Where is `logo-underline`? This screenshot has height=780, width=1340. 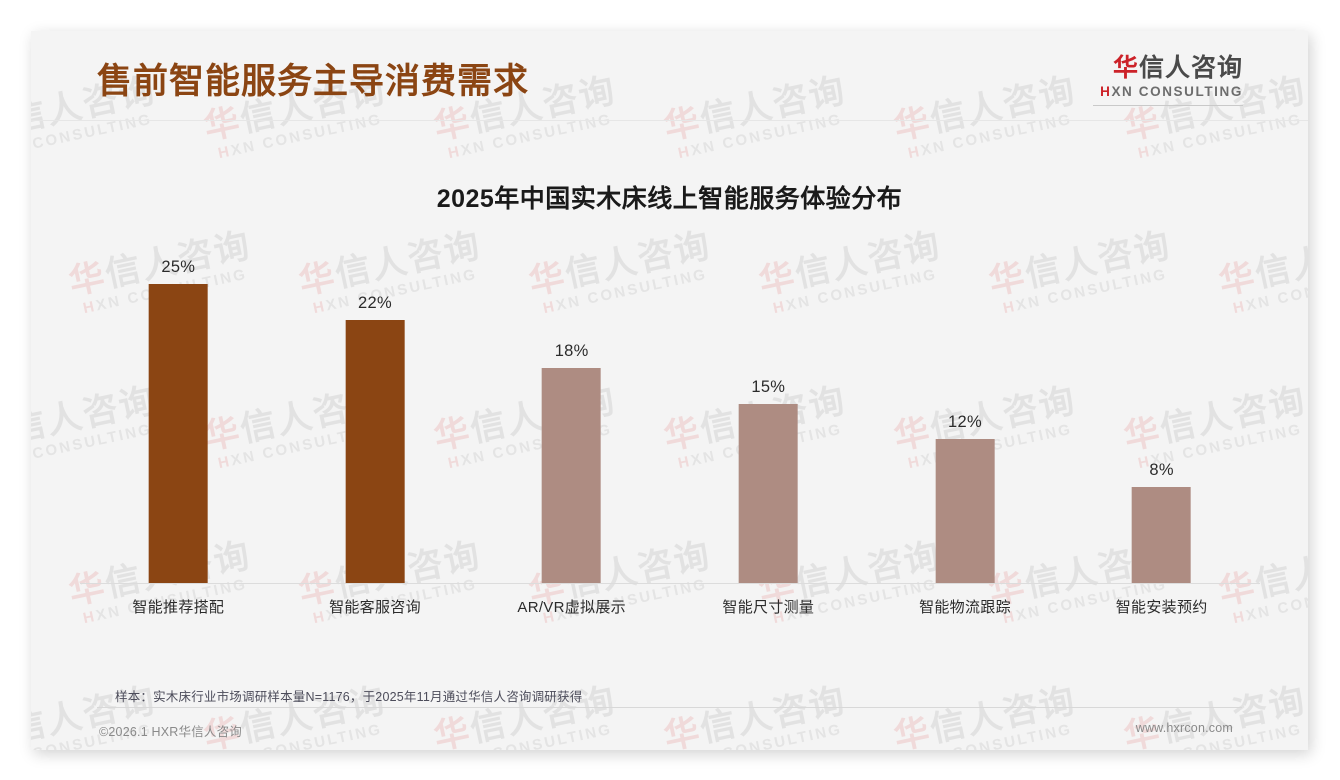 logo-underline is located at coordinates (1168, 106).